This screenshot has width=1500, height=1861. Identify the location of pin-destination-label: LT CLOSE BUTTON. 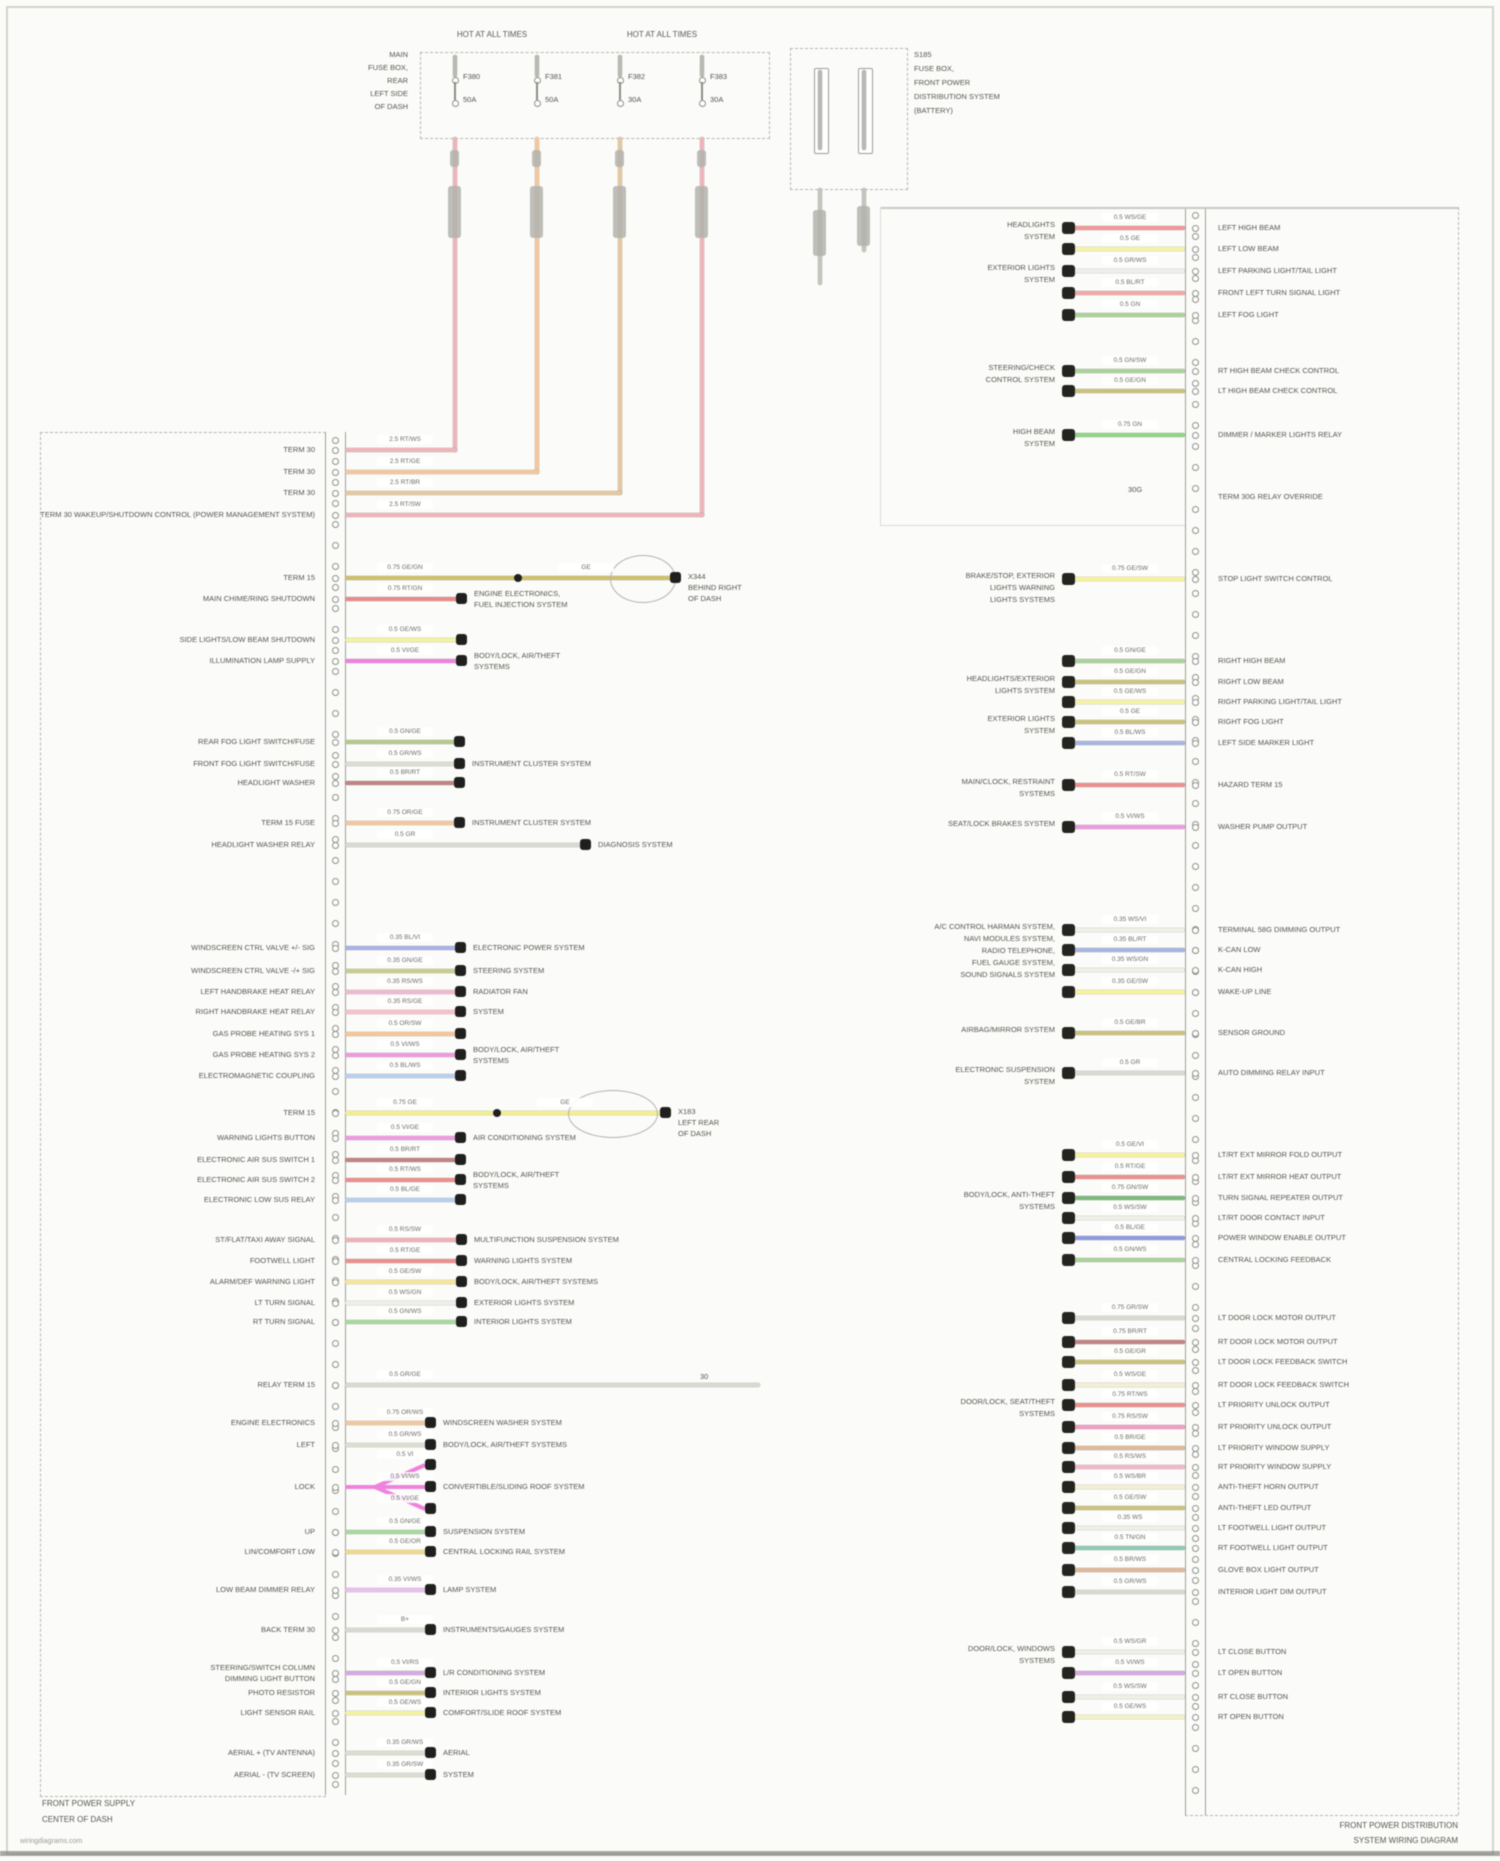
(1252, 1651).